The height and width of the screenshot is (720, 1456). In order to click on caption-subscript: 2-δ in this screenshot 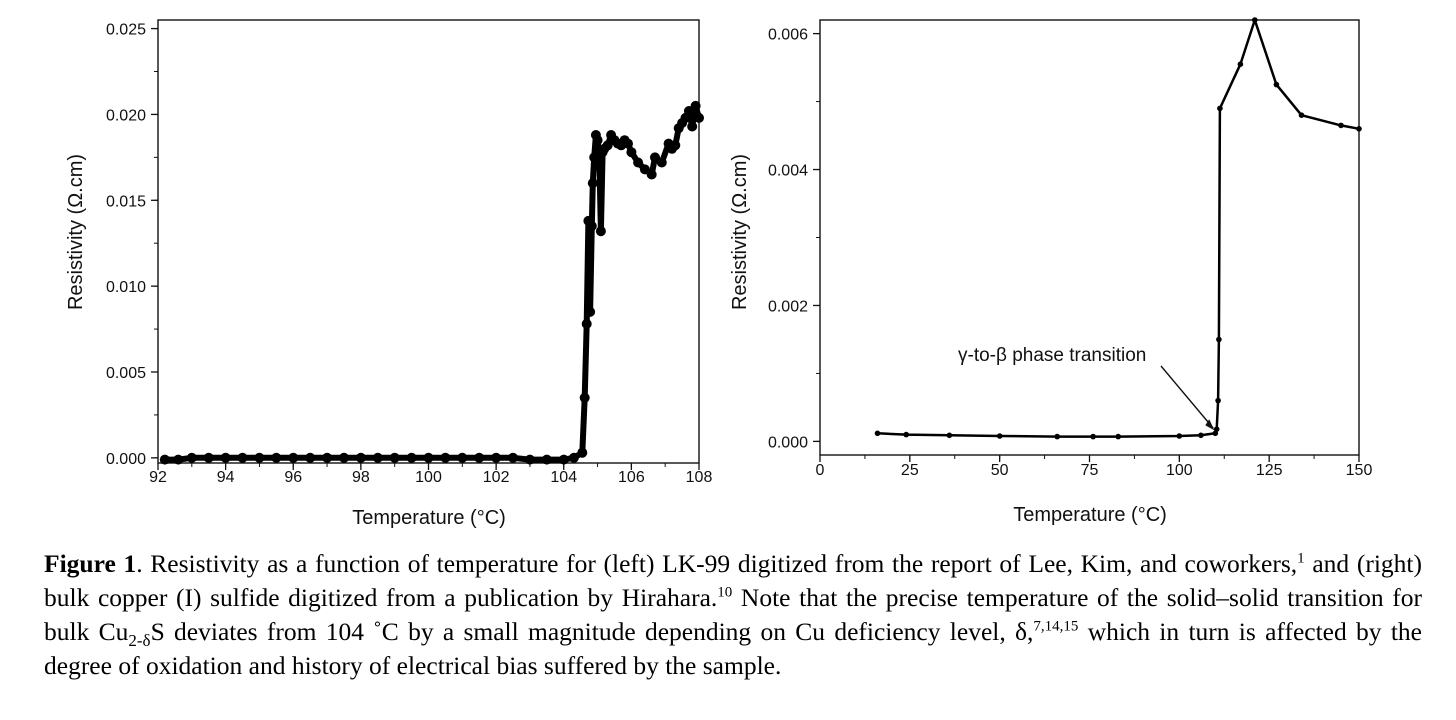, I will do `click(139, 641)`.